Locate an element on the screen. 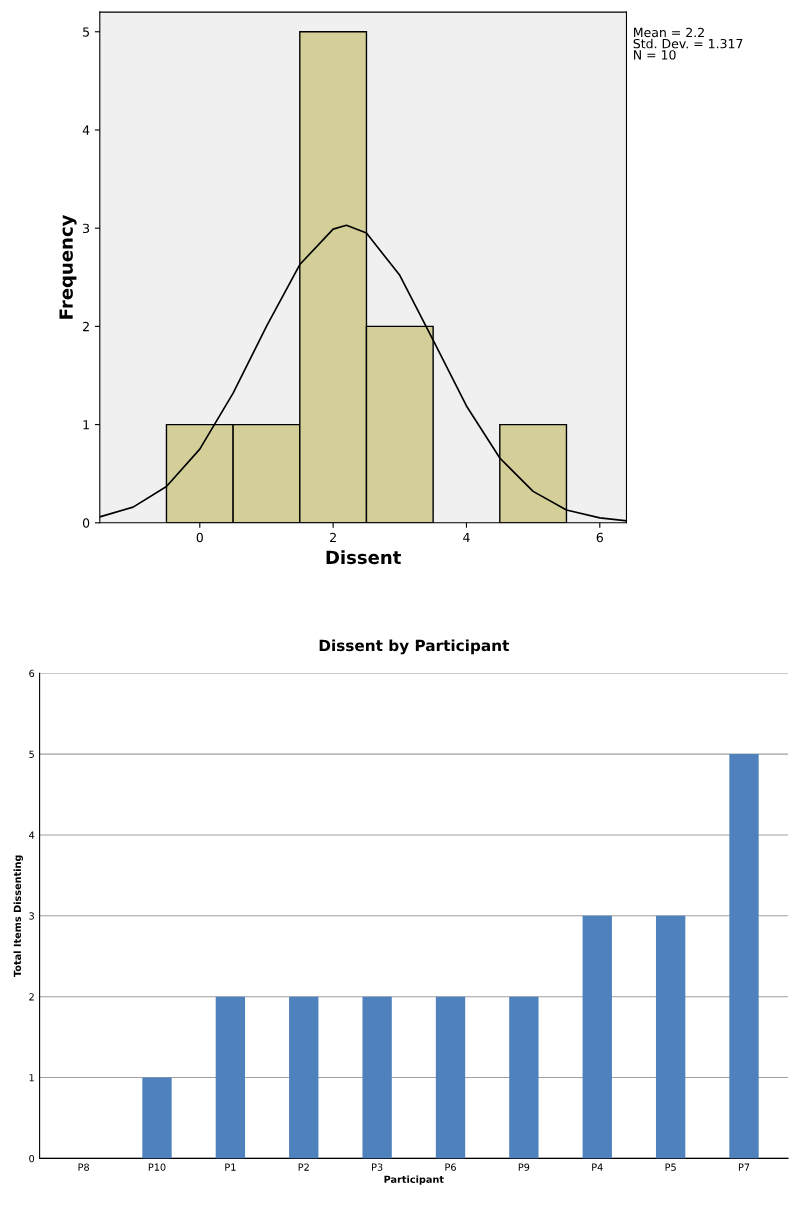 The height and width of the screenshot is (1213, 792). text: Std. Dev. = 1.317 is located at coordinates (688, 43).